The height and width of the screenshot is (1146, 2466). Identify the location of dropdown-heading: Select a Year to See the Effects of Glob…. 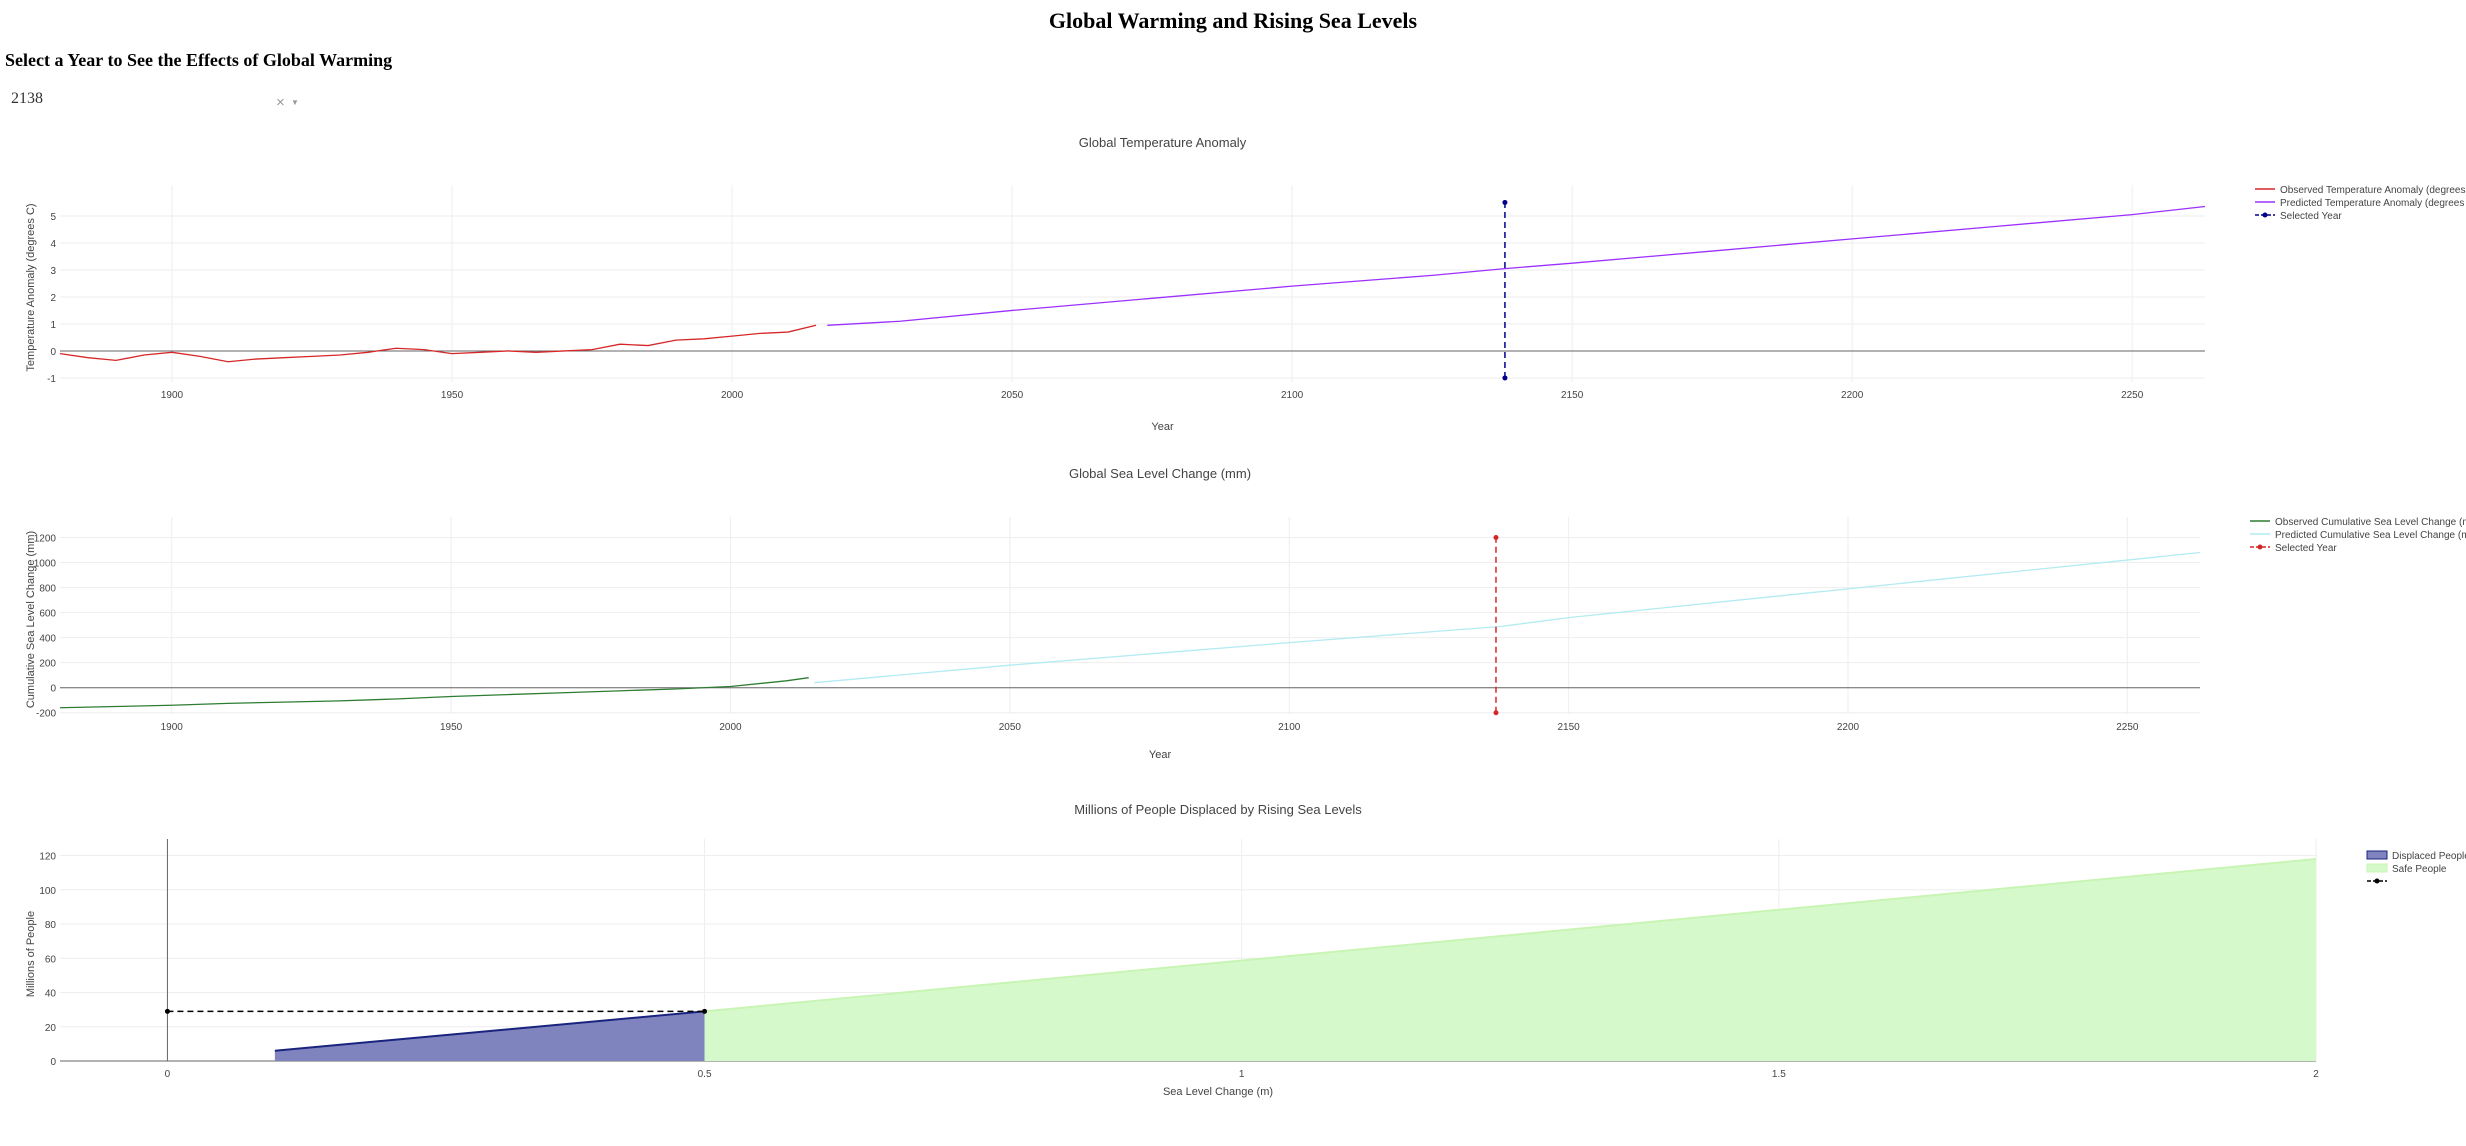
(199, 60).